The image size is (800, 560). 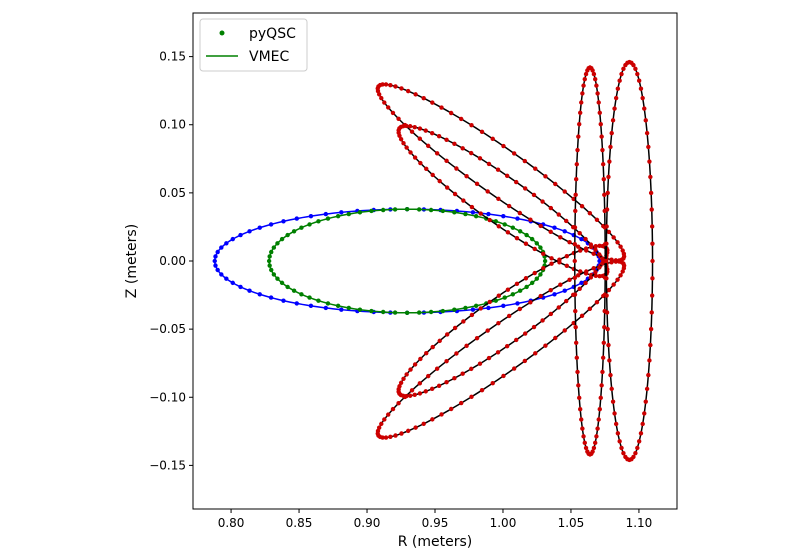 I want to click on legend-pyqsc-marker, so click(x=222, y=33).